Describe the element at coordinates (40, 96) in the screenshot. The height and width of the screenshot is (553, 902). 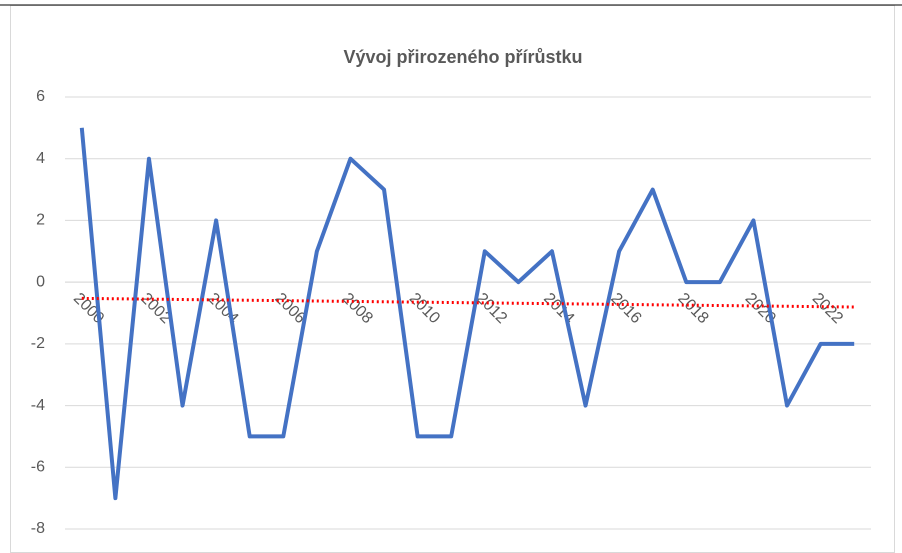
I see `y-tick-label: 6` at that location.